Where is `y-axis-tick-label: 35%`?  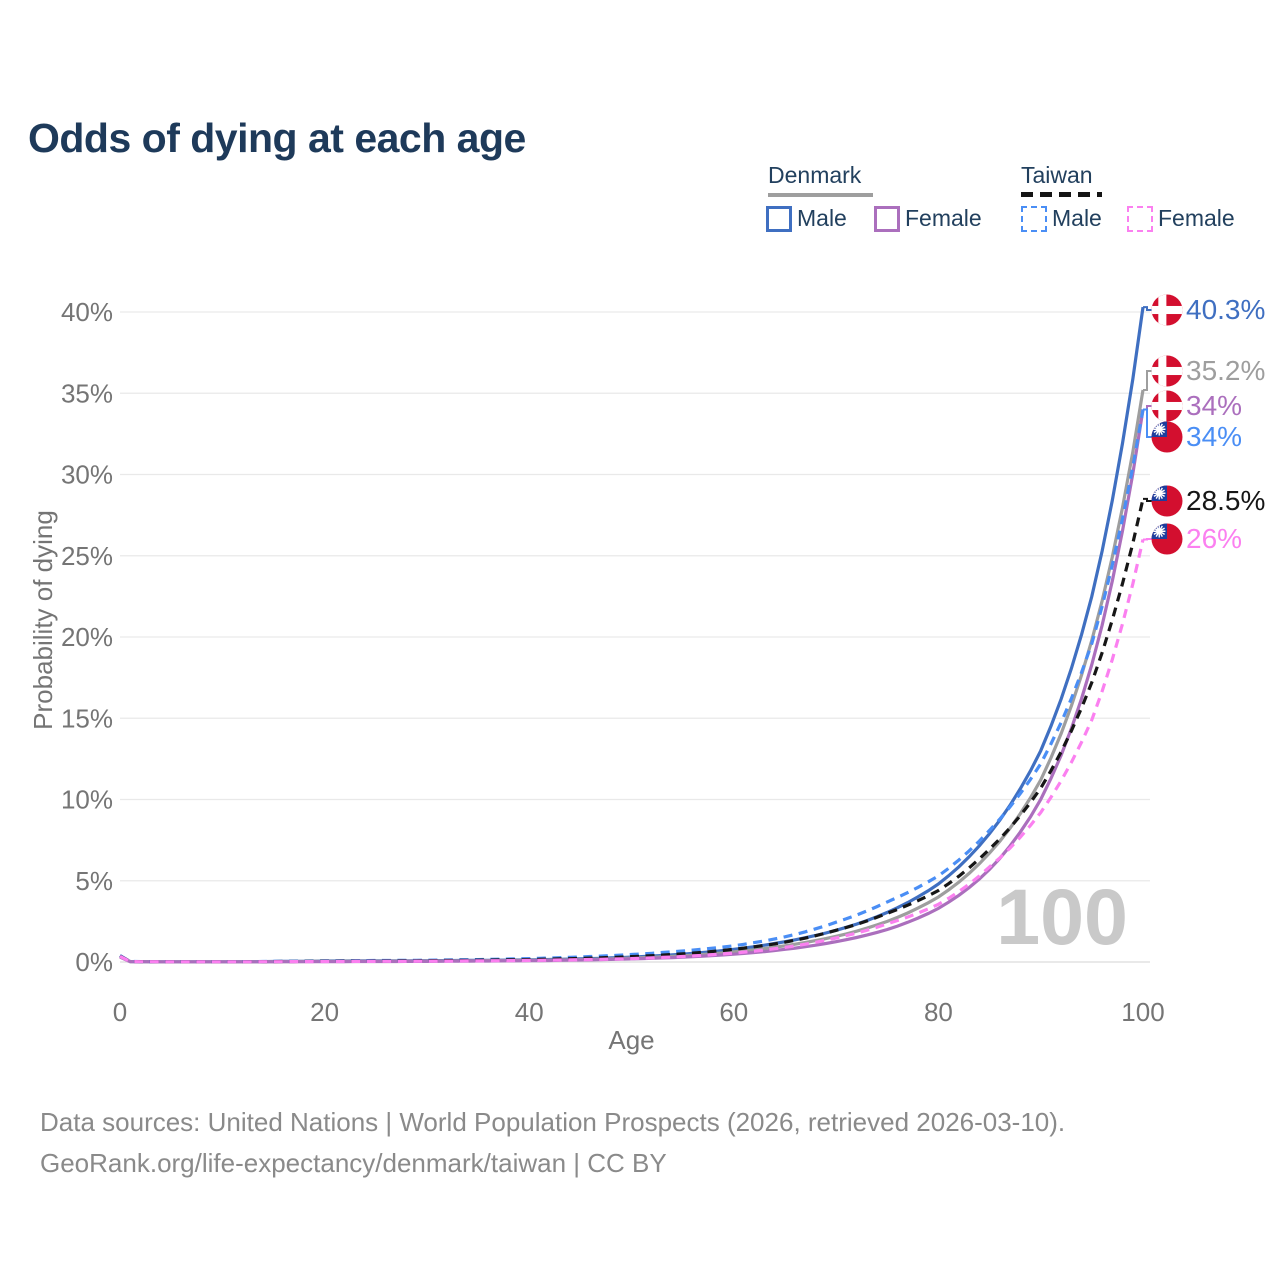
y-axis-tick-label: 35% is located at coordinates (87, 393).